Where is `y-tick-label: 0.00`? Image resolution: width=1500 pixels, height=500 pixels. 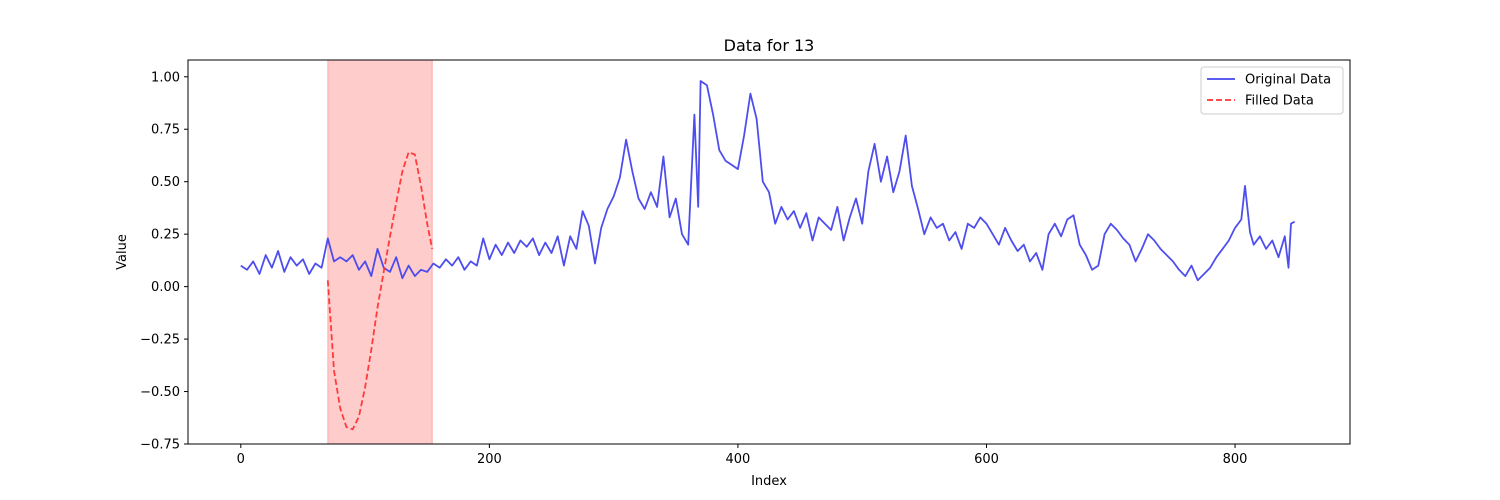
y-tick-label: 0.00 is located at coordinates (165, 287).